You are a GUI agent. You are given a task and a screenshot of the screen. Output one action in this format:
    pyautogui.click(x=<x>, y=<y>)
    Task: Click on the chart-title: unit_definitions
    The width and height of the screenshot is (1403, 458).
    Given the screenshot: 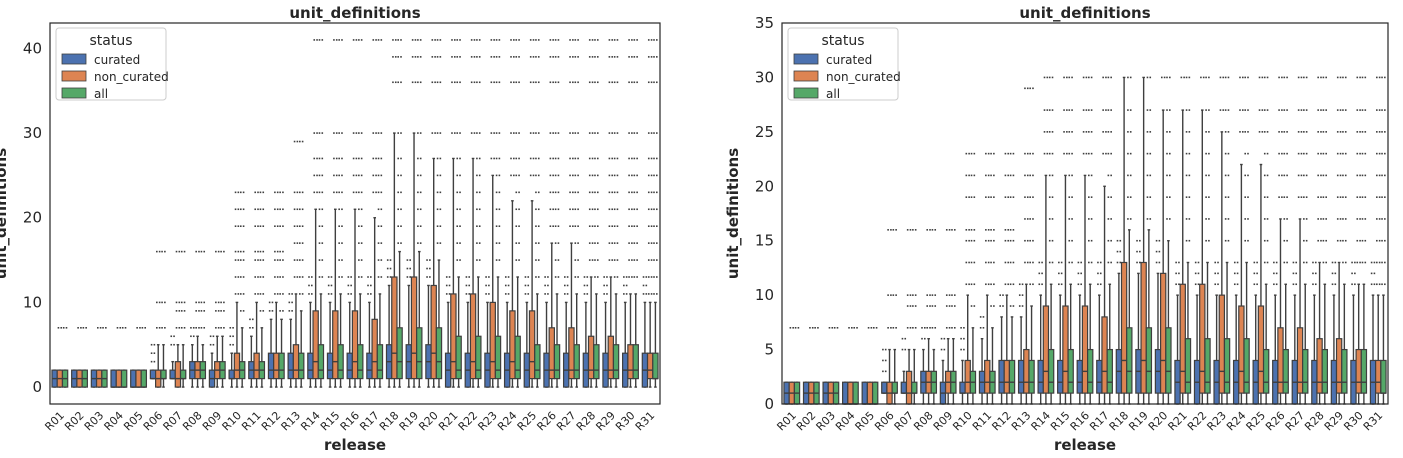 What is the action you would take?
    pyautogui.click(x=1084, y=13)
    